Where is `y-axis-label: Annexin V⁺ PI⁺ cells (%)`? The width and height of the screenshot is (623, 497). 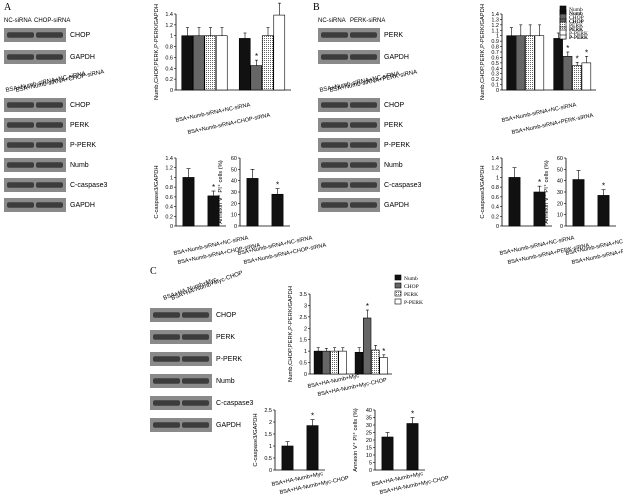
y-axis-label: Annexin V⁺ PI⁺ cells (%) is located at coordinates (355, 440).